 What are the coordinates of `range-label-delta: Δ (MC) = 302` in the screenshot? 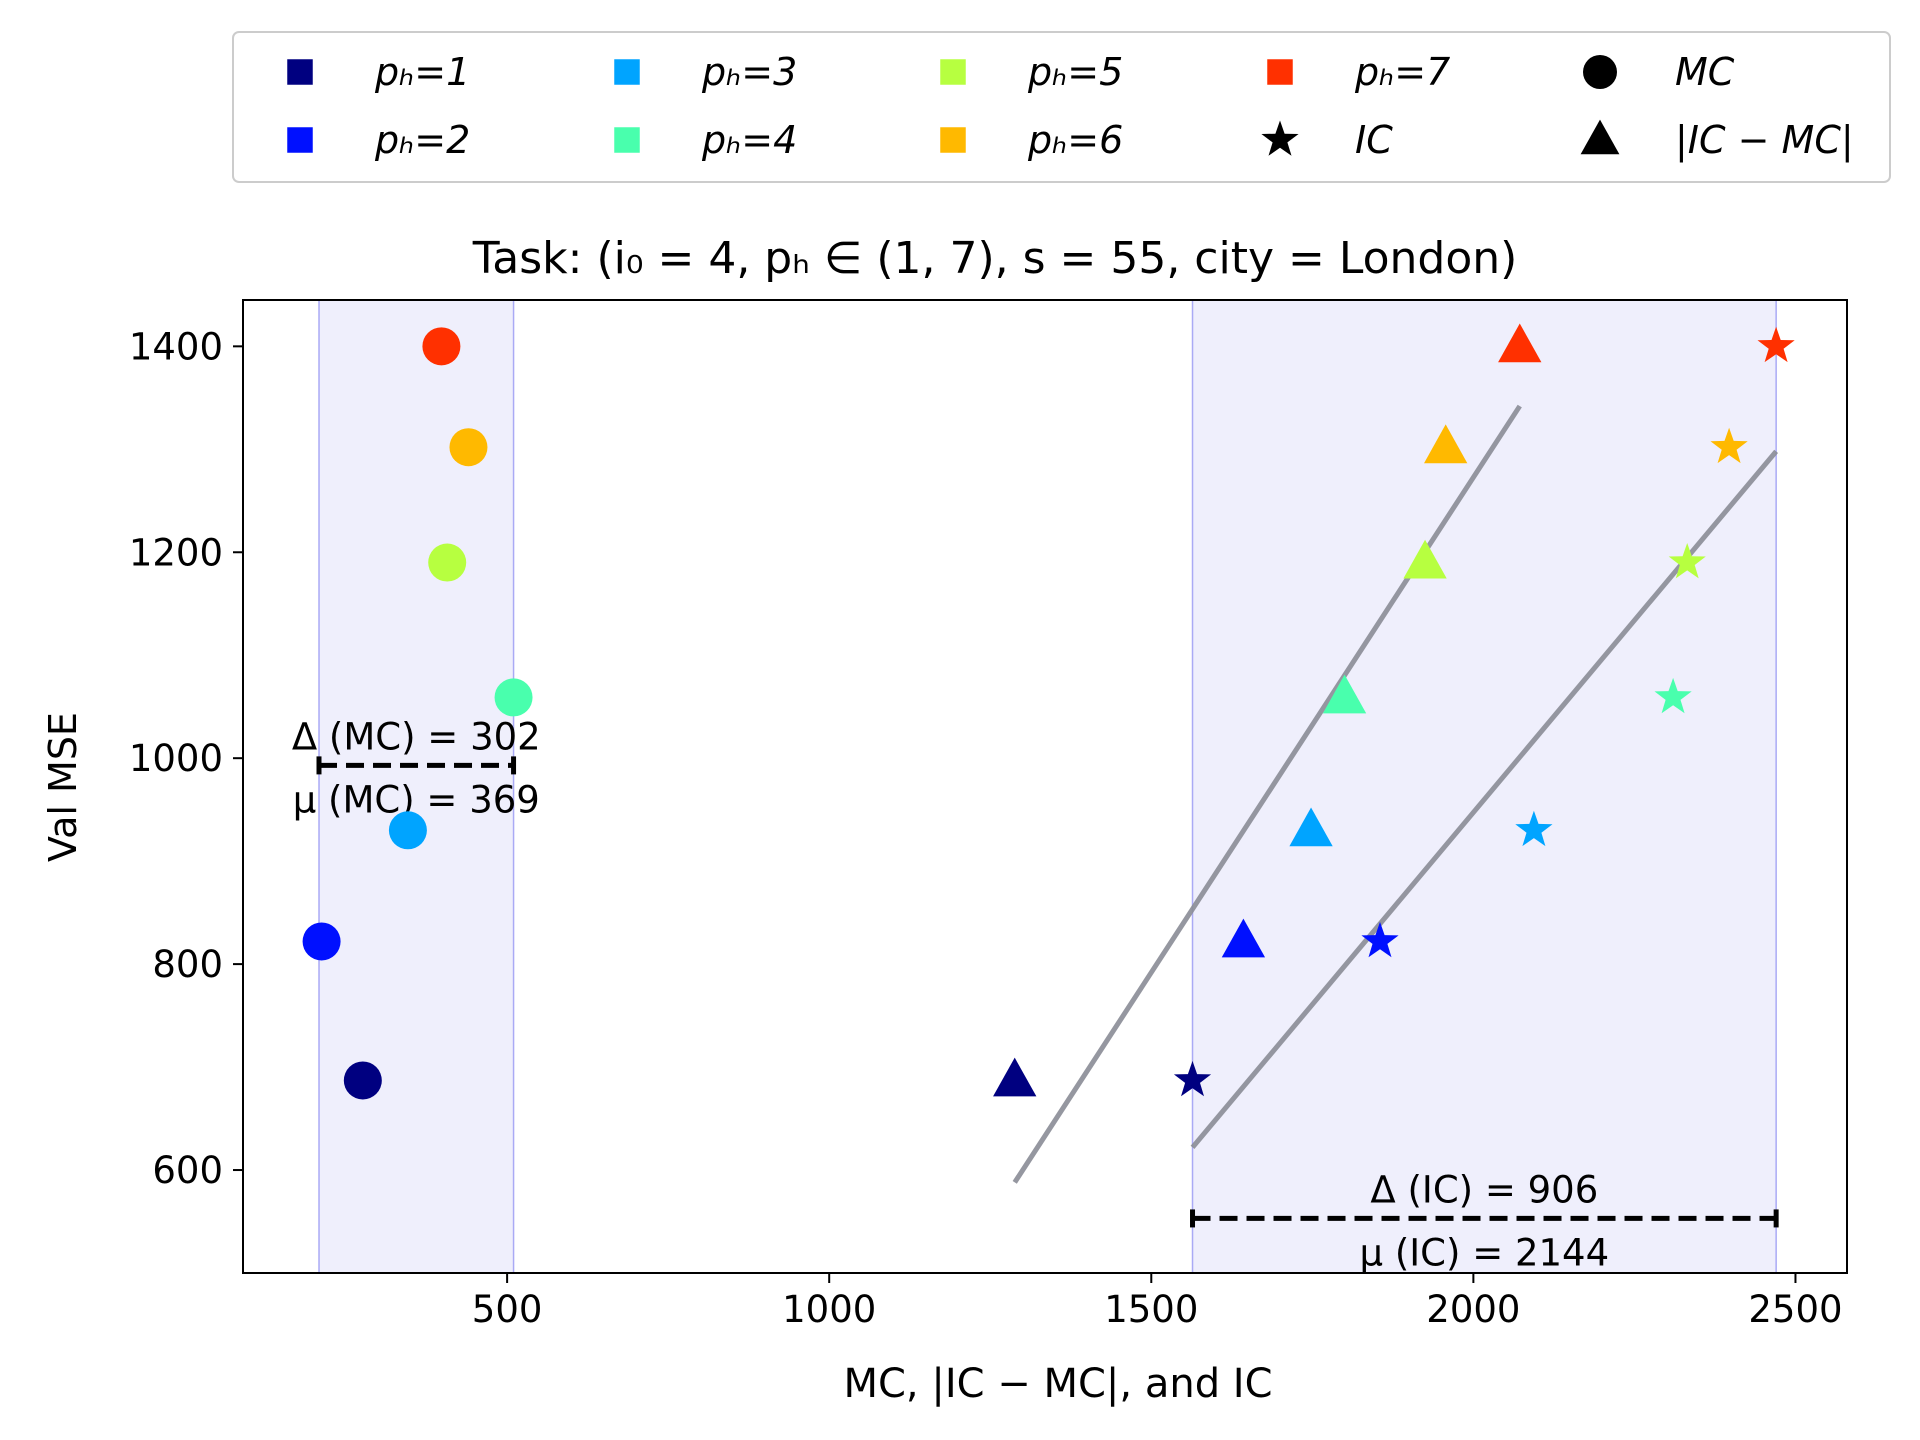 It's located at (416, 736).